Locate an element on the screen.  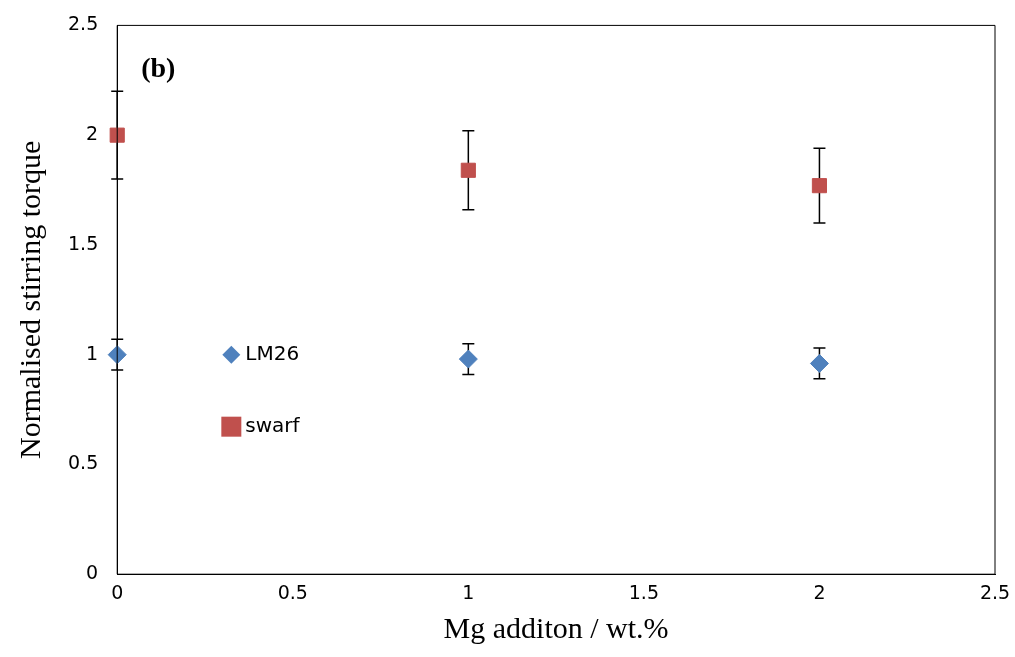
y-tick-label: 0 is located at coordinates (92, 572).